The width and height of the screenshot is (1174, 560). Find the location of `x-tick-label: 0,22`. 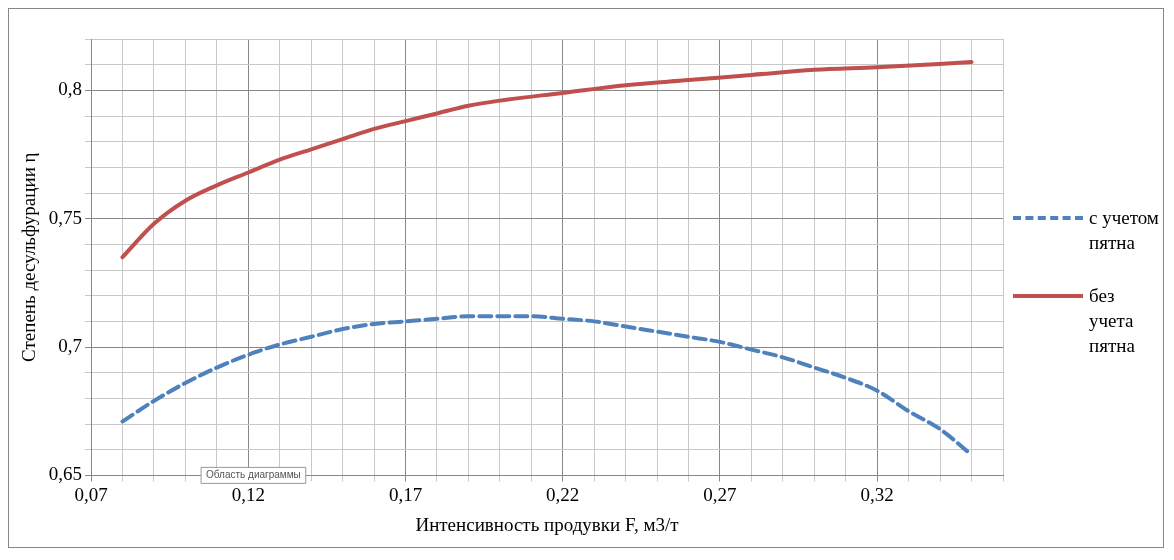

x-tick-label: 0,22 is located at coordinates (563, 494).